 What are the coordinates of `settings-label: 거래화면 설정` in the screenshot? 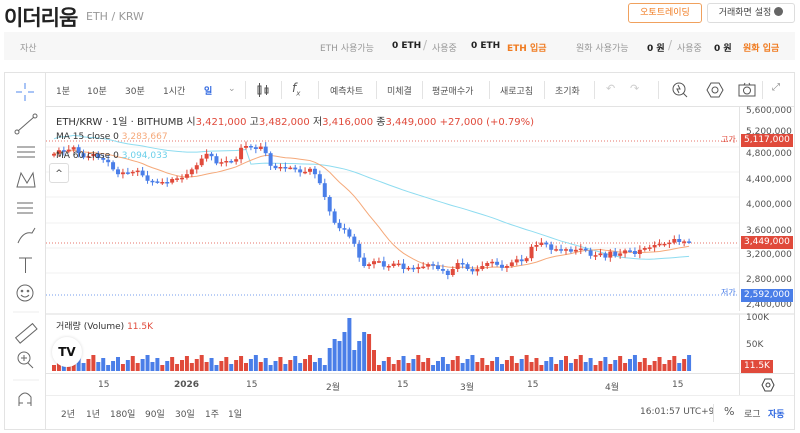 It's located at (745, 13).